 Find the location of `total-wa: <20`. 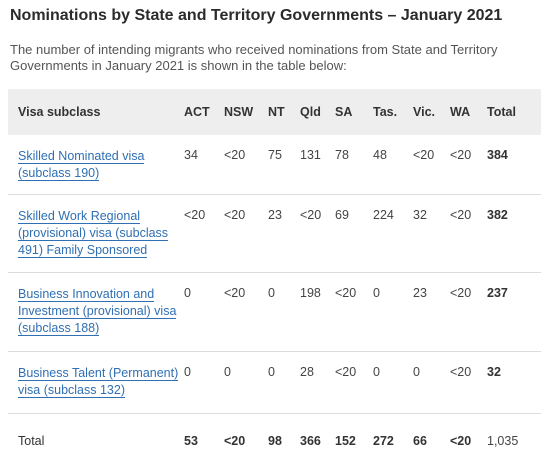

total-wa: <20 is located at coordinates (461, 440).